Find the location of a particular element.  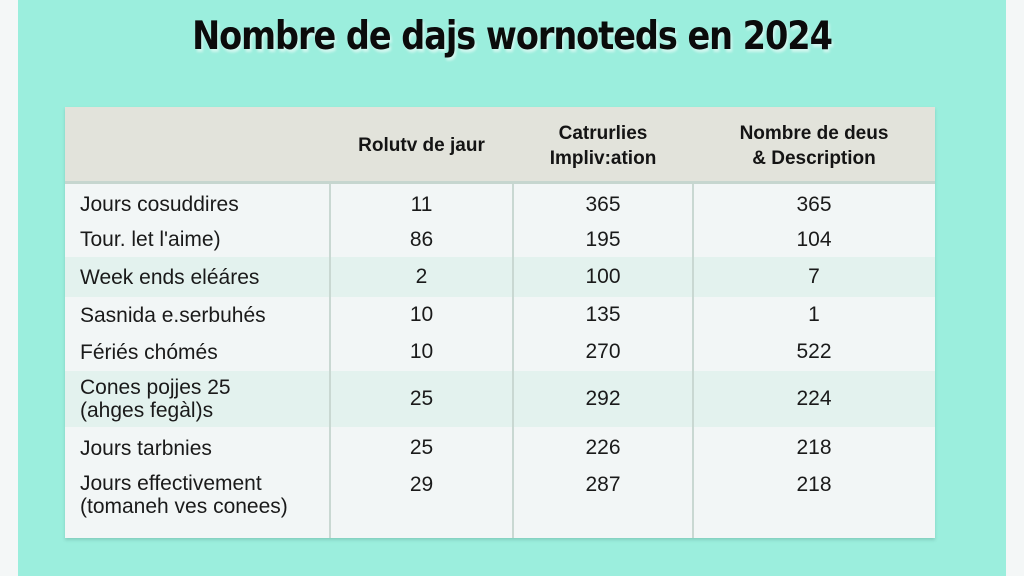

cell-c2: 270 is located at coordinates (603, 351).